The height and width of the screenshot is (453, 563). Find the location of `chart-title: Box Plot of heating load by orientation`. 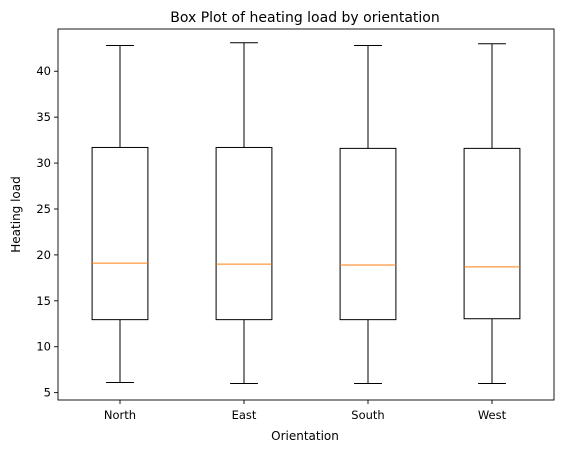

chart-title: Box Plot of heating load by orientation is located at coordinates (305, 18).